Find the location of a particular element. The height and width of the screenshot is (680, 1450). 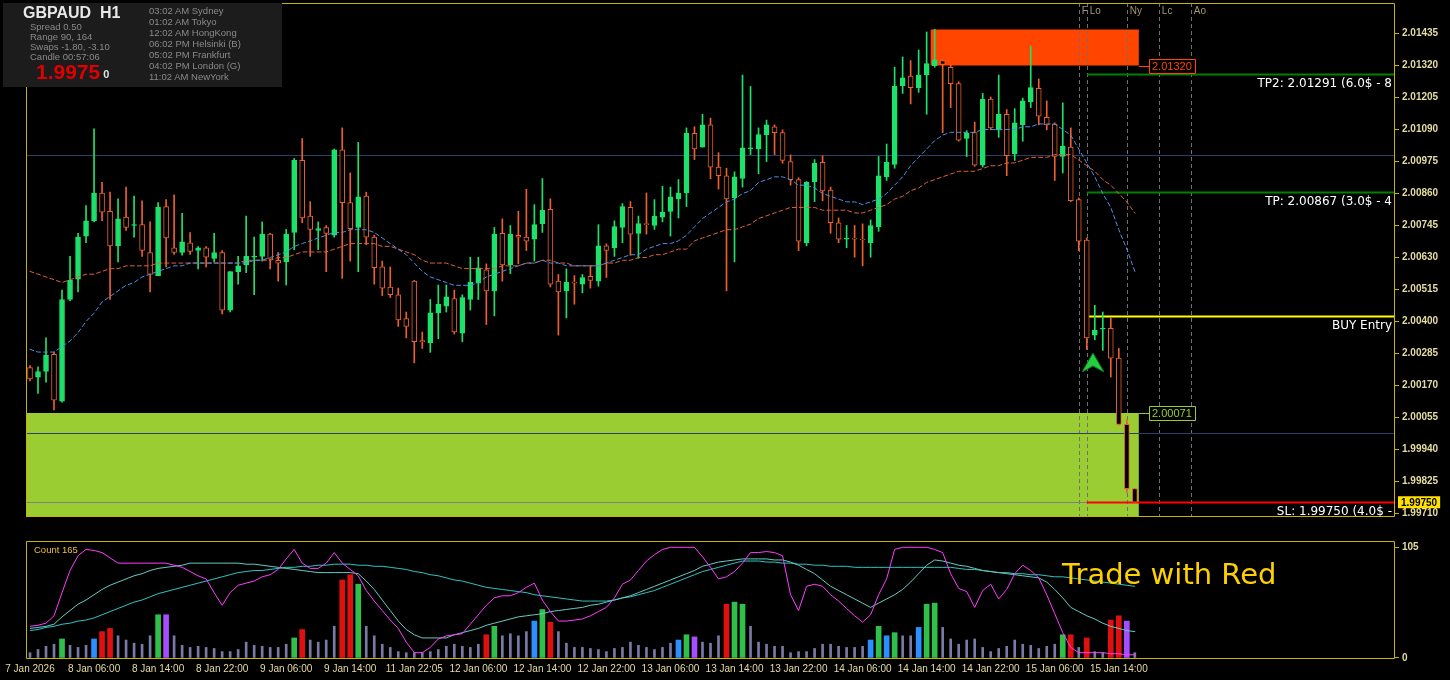

x-tick-label: 13 Jan 22:00 is located at coordinates (798, 668).